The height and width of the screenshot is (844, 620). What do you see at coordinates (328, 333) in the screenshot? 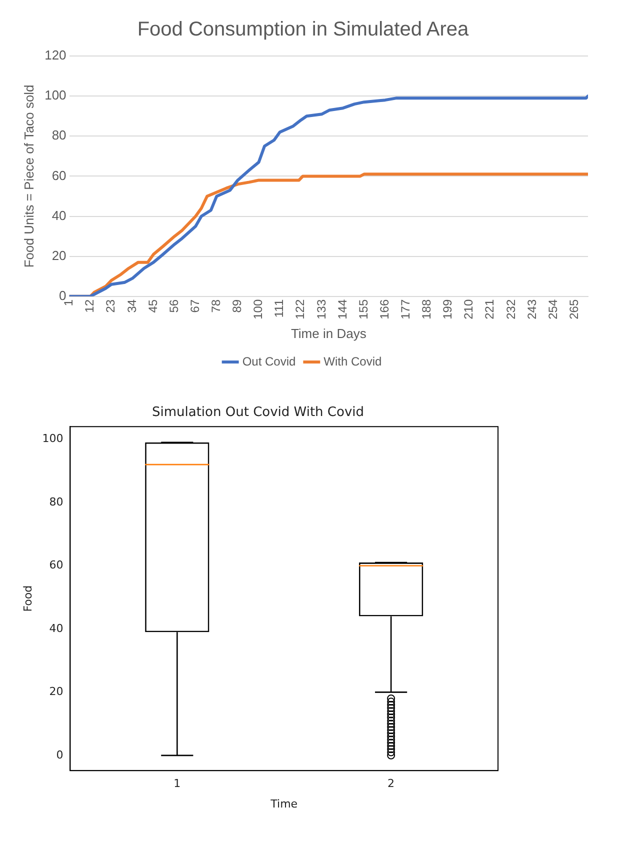
I see `x-axis-title: Time in Days` at bounding box center [328, 333].